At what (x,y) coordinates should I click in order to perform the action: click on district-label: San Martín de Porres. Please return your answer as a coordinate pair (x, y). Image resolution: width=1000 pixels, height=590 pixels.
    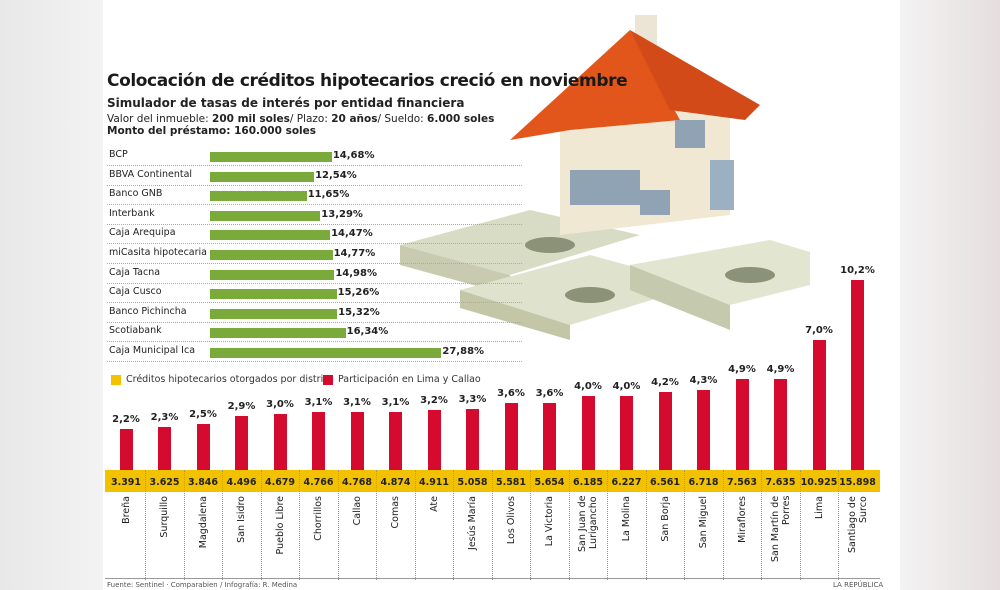
    Looking at the image, I should click on (781, 537).